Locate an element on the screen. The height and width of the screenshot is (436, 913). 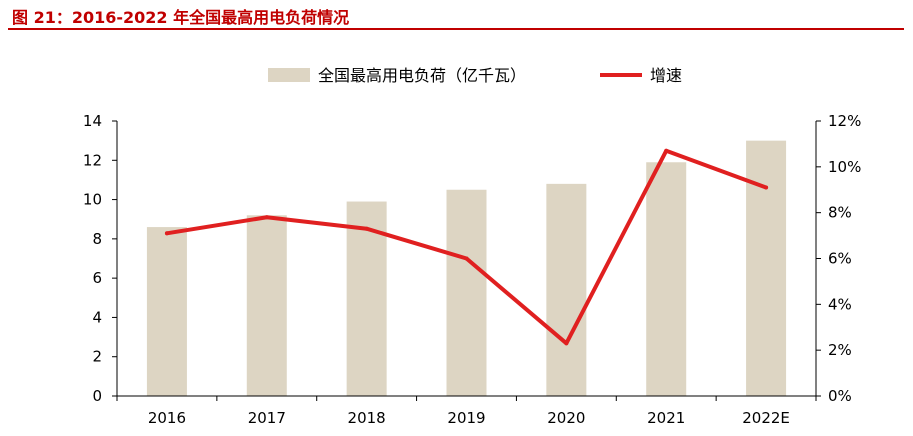
y-left-tick-label: 0 is located at coordinates (97, 396).